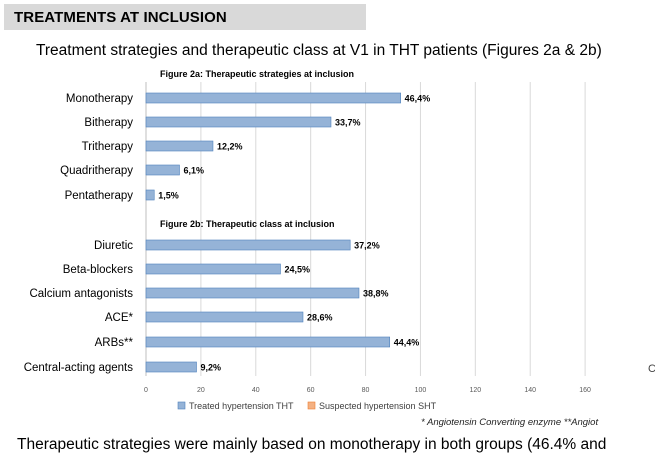  Describe the element at coordinates (119, 318) in the screenshot. I see `category-label: ACE*` at that location.